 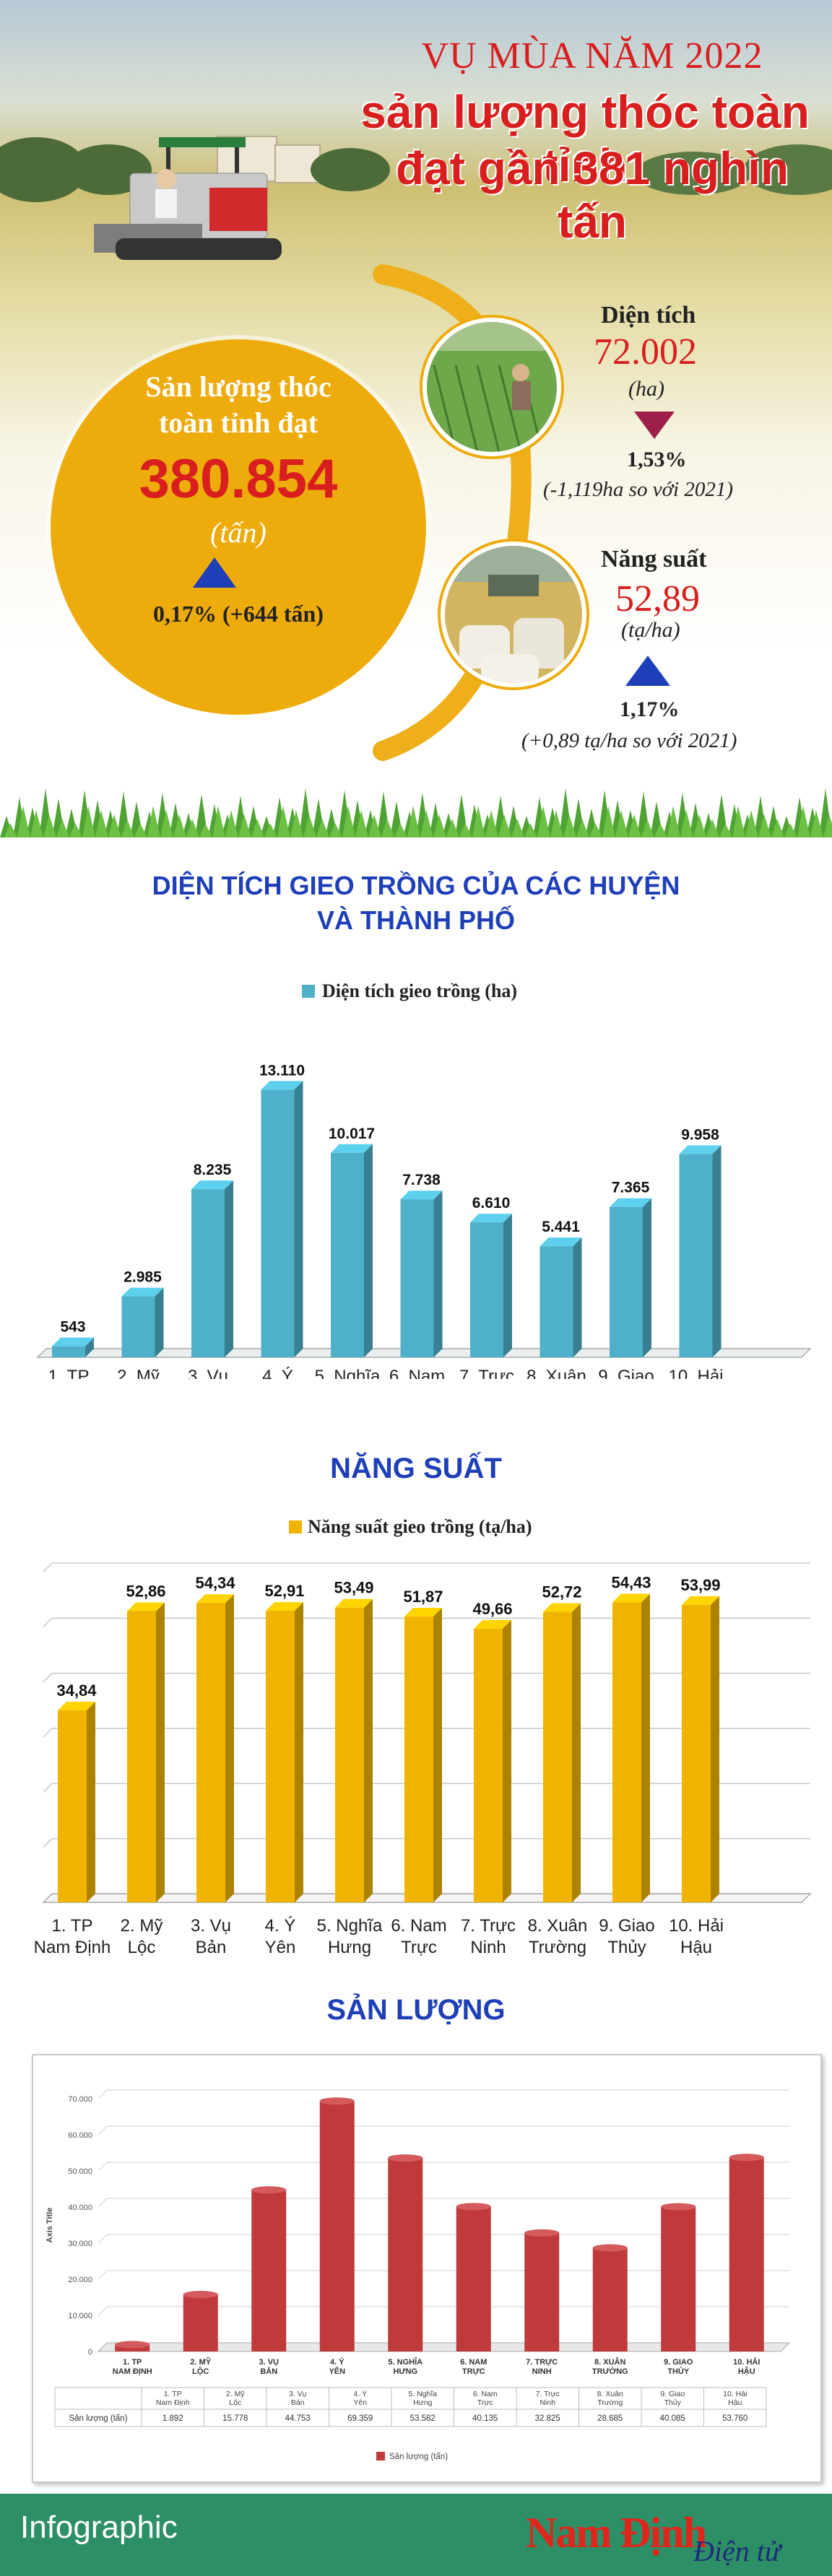 What do you see at coordinates (80, 2280) in the screenshot?
I see `y-tick-label: 20.000` at bounding box center [80, 2280].